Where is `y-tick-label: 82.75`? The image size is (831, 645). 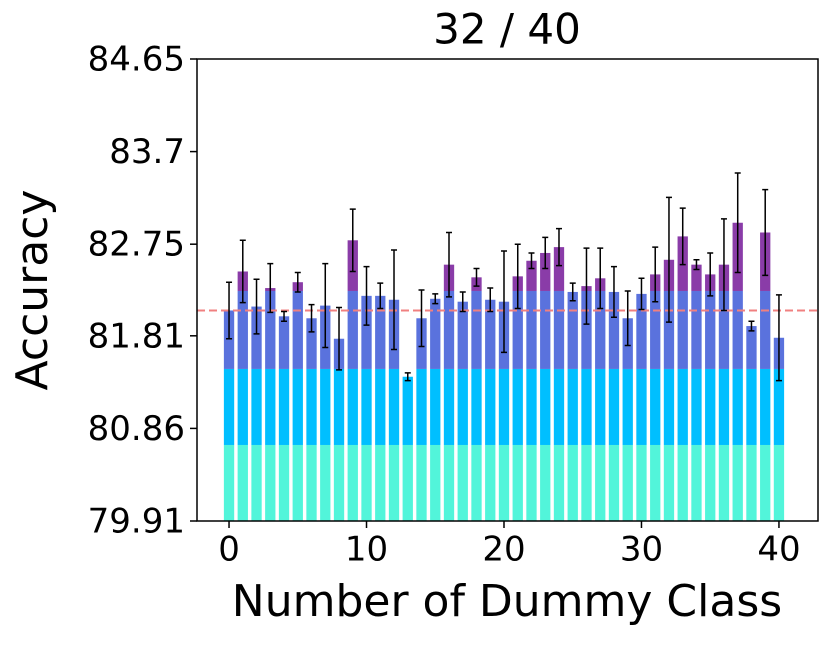 y-tick-label: 82.75 is located at coordinates (136, 245).